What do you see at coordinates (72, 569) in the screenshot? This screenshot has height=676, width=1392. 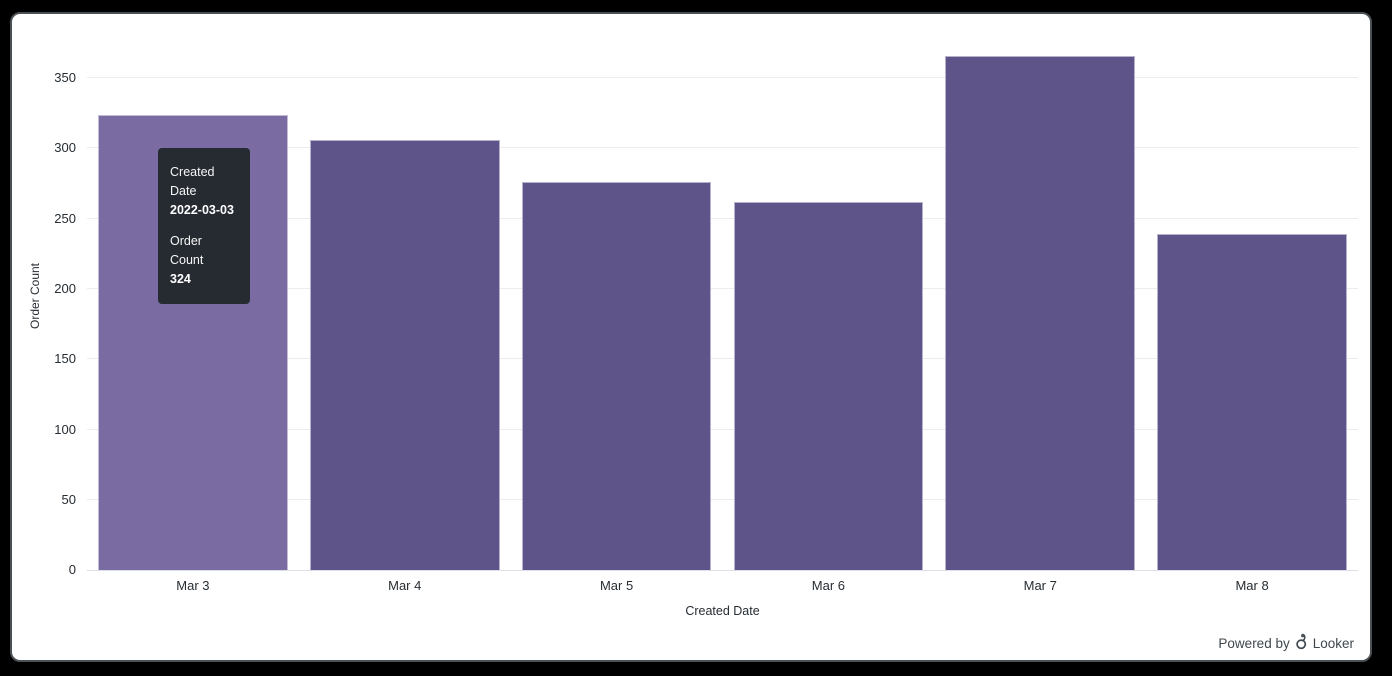 I see `y-tick-label-0: 0` at bounding box center [72, 569].